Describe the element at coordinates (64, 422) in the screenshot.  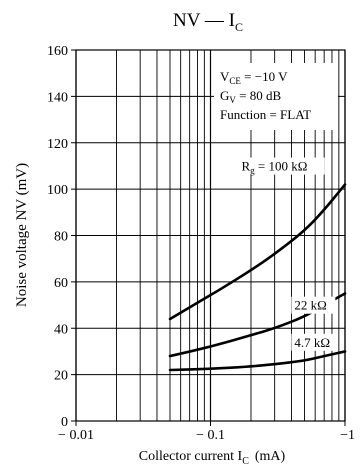
I see `y-tick-label: 0` at that location.